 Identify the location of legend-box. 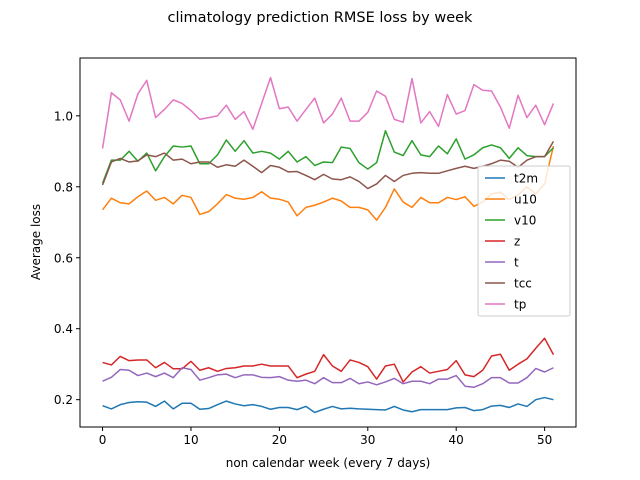
(524, 241).